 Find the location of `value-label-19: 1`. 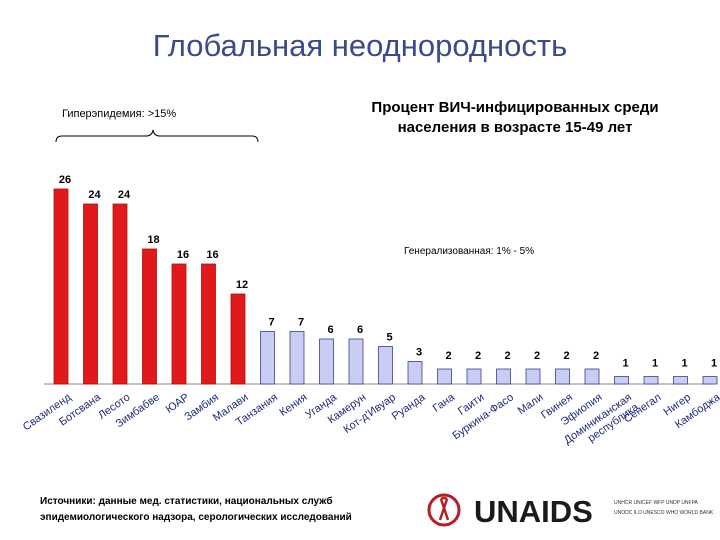

value-label-19: 1 is located at coordinates (625, 364).